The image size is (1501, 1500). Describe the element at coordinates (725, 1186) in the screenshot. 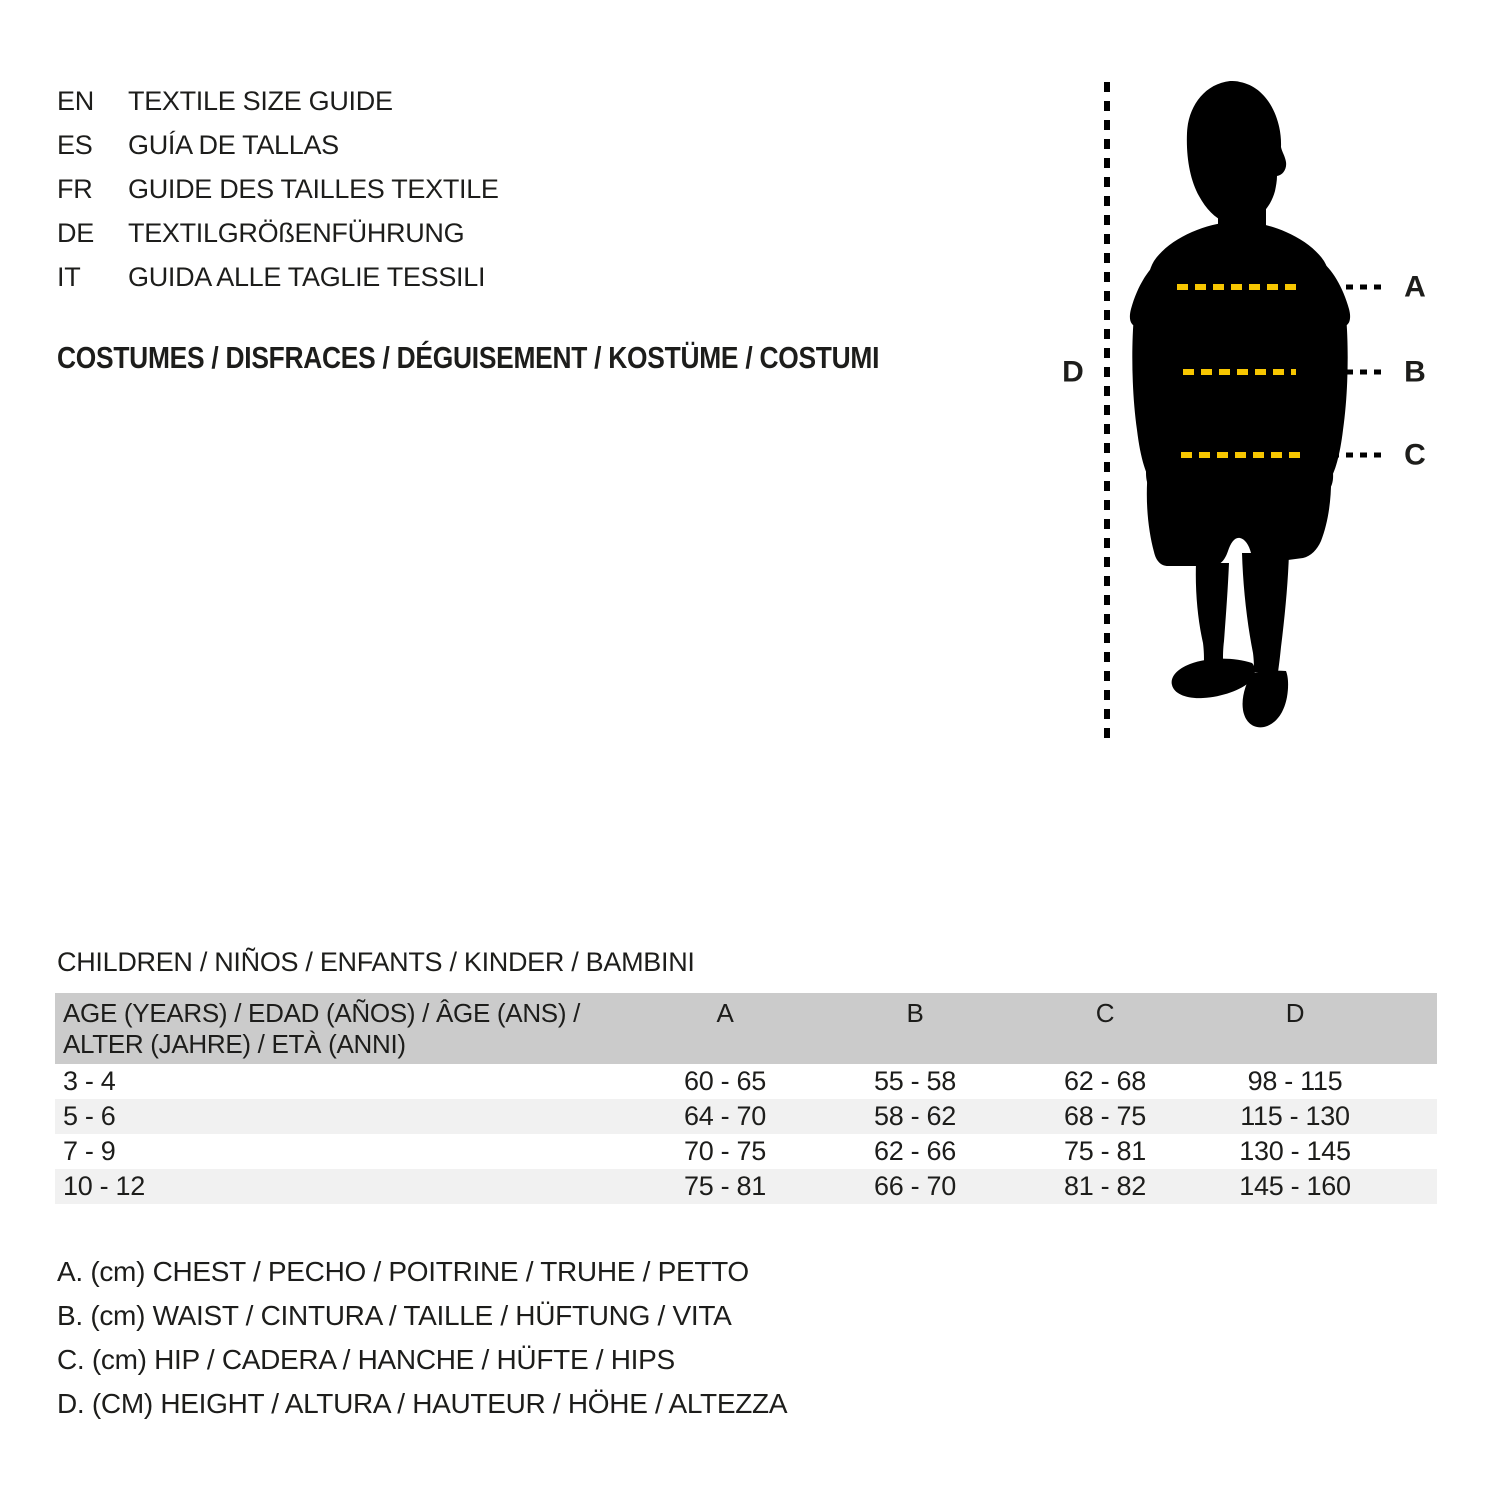

I see `chest-value: 75 - 81` at that location.